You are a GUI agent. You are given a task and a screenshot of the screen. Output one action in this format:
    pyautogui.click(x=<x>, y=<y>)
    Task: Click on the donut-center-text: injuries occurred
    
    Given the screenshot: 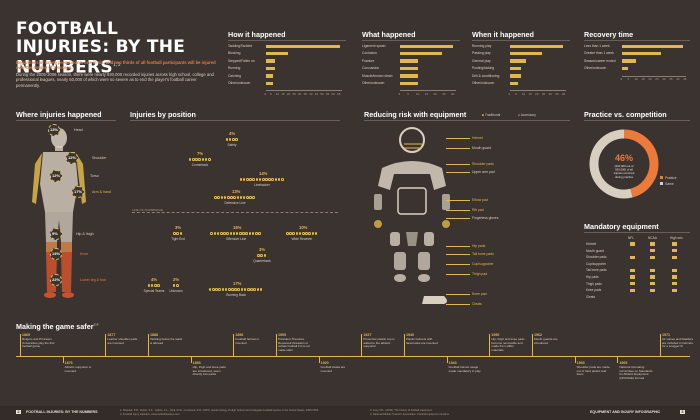 What is the action you would take?
    pyautogui.click(x=624, y=173)
    